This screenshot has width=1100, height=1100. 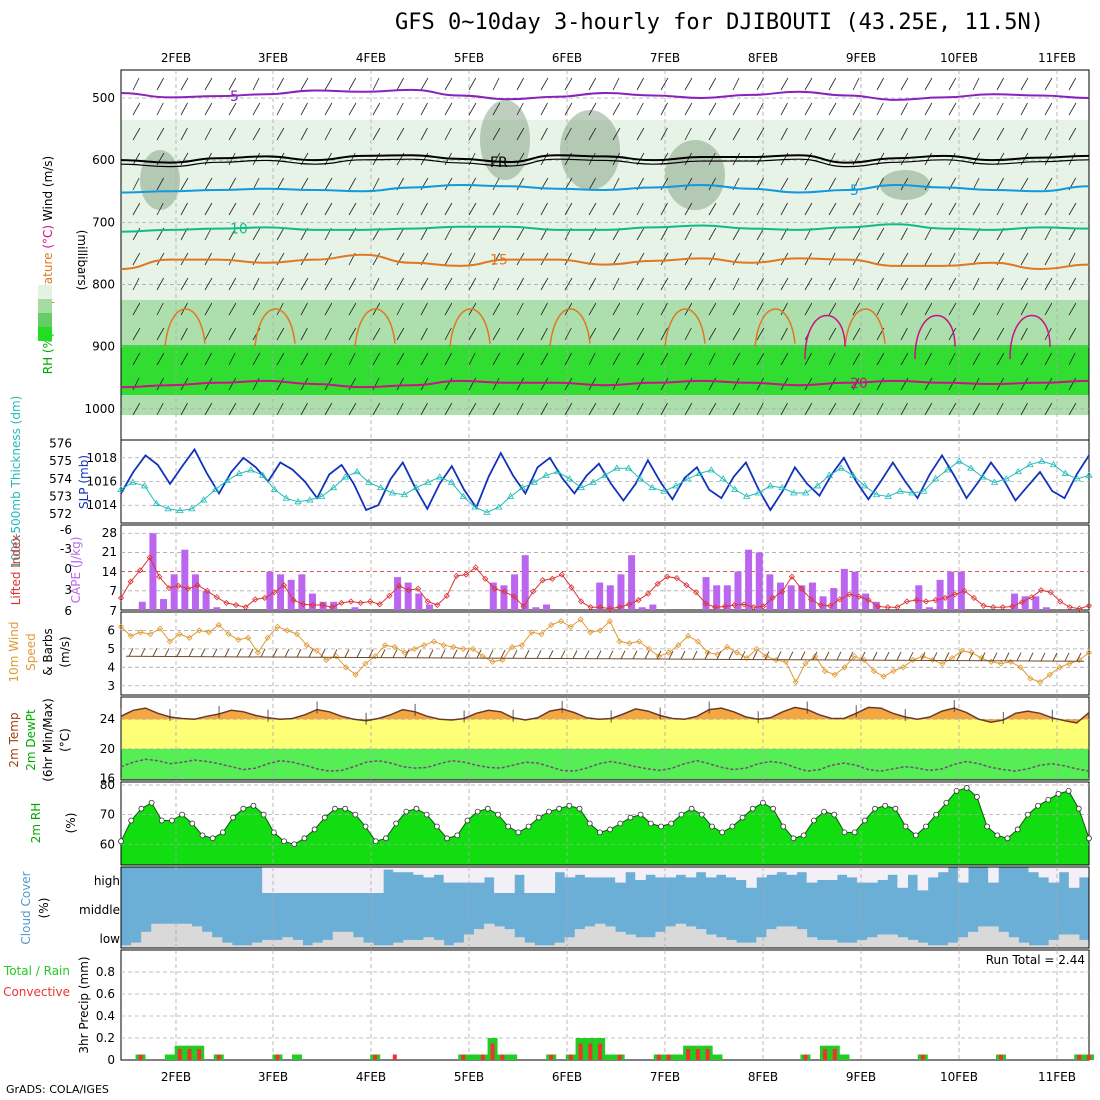 I want to click on wind-point, so click(x=287, y=630).